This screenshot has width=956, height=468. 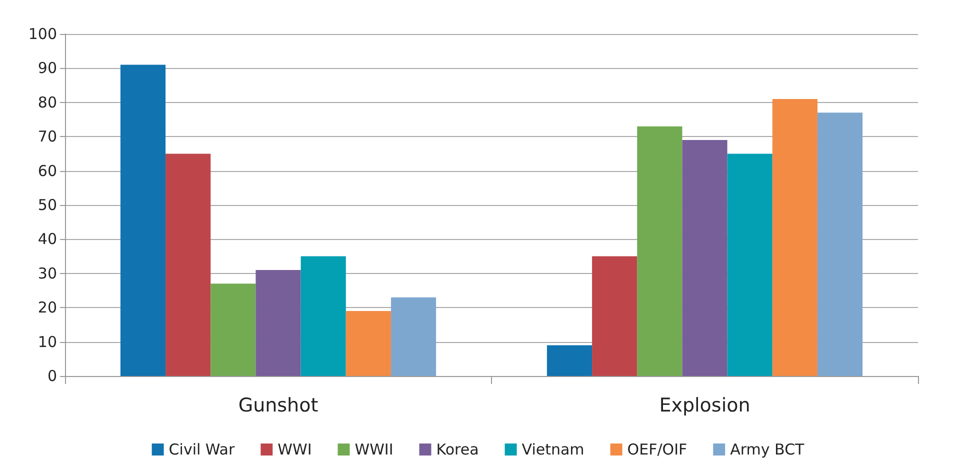 What do you see at coordinates (704, 405) in the screenshot?
I see `x-tick-label: Explosion` at bounding box center [704, 405].